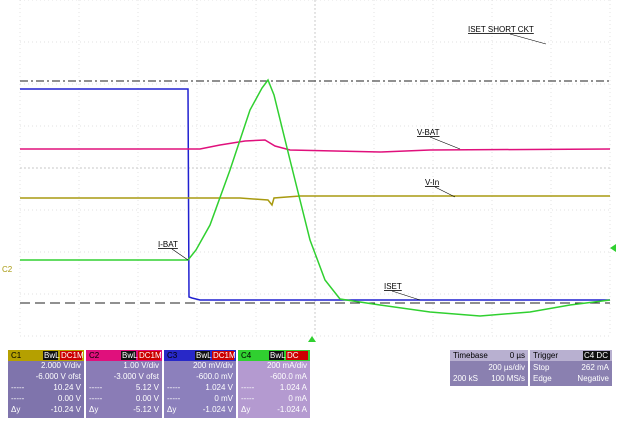  I want to click on row-value: -3.000 V ofst, so click(137, 376).